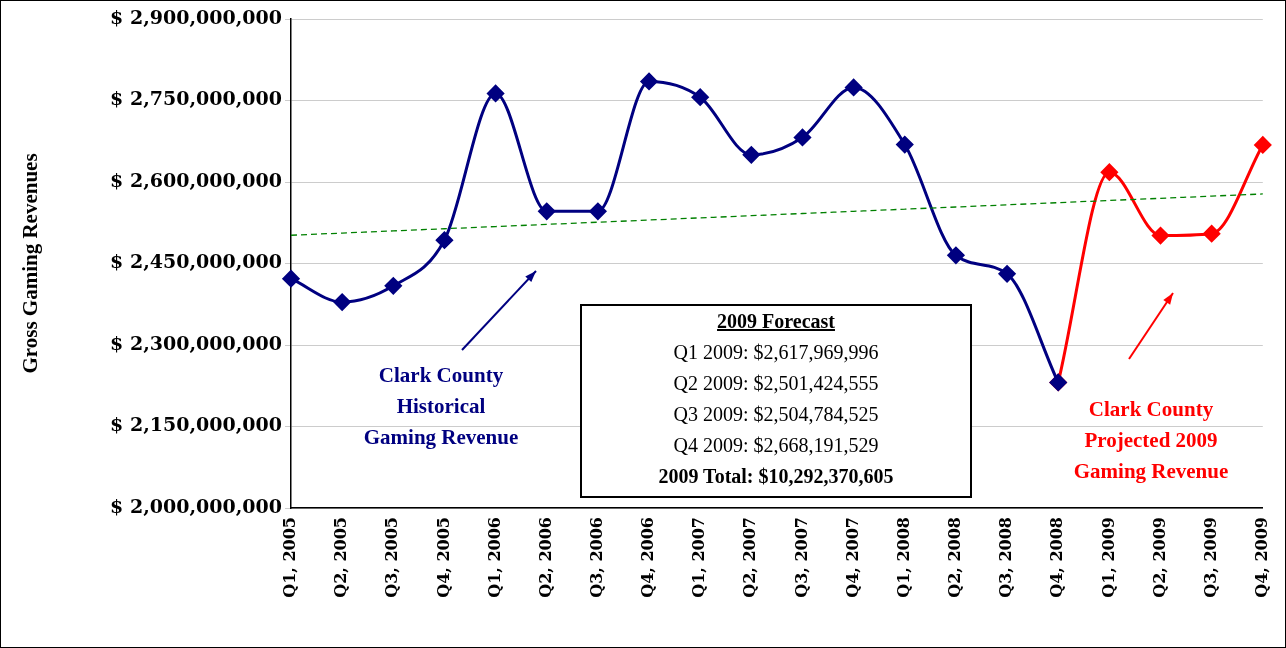  I want to click on annotation: Q4 2009: $2,668,191,529, so click(776, 445).